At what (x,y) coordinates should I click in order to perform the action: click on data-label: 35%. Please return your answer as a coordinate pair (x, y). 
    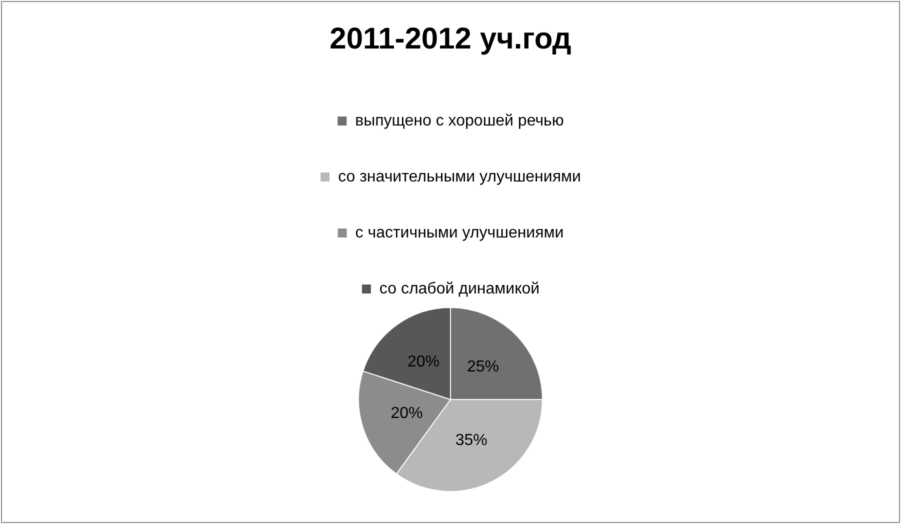
    Looking at the image, I should click on (471, 440).